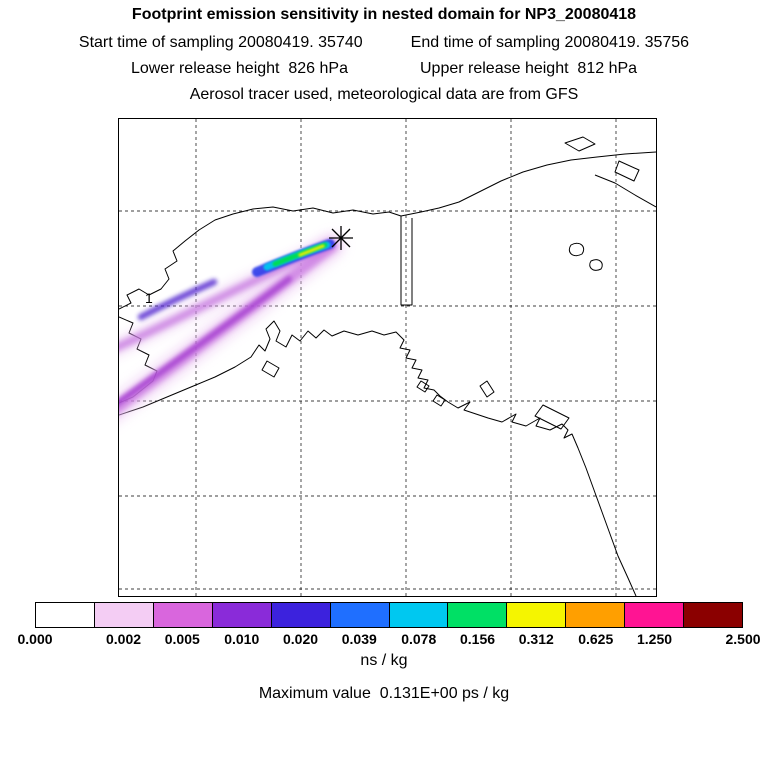 The image size is (768, 768). I want to click on colorbar-units-label: ns / kg, so click(384, 660).